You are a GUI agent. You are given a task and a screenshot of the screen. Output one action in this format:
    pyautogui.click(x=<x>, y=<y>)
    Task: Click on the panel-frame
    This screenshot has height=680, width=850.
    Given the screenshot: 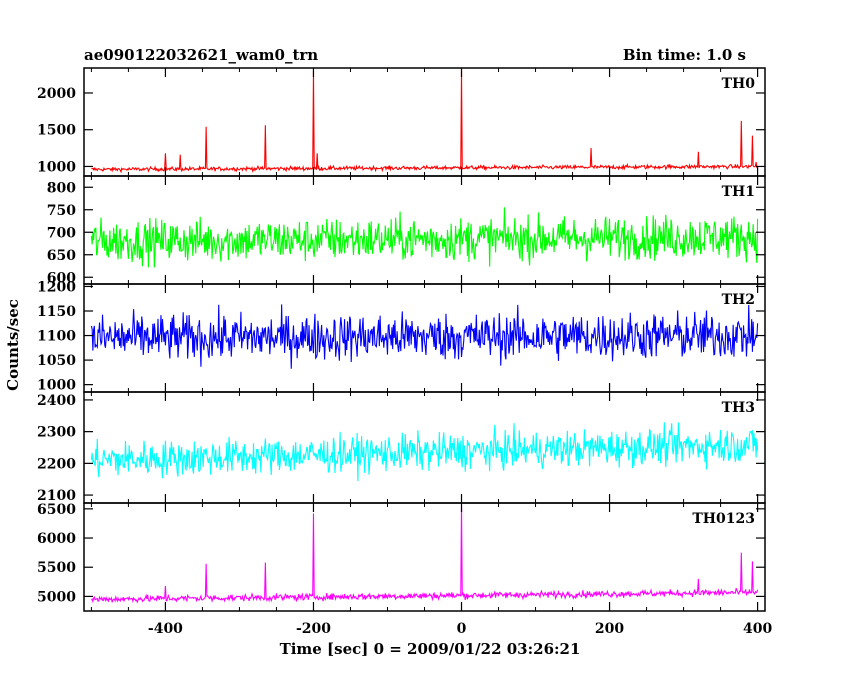 What is the action you would take?
    pyautogui.click(x=424, y=122)
    